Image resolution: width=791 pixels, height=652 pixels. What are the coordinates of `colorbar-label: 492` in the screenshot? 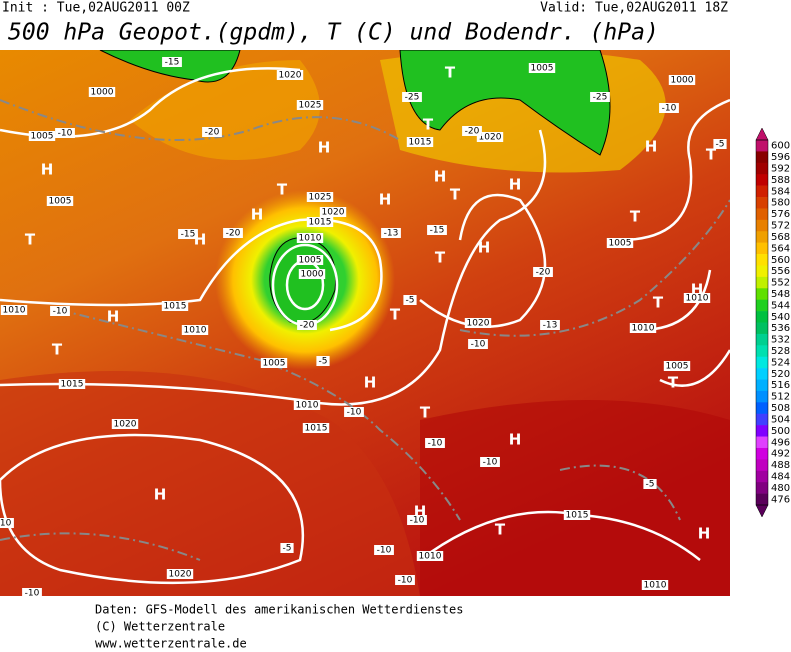 It's located at (780, 454).